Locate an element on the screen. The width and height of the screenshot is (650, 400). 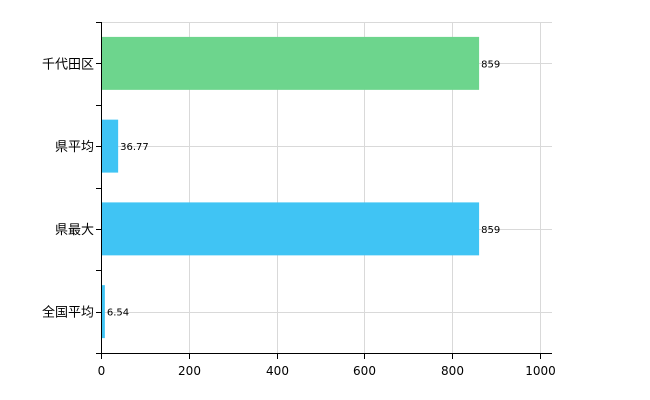
x-tick-label: 1000 is located at coordinates (540, 371).